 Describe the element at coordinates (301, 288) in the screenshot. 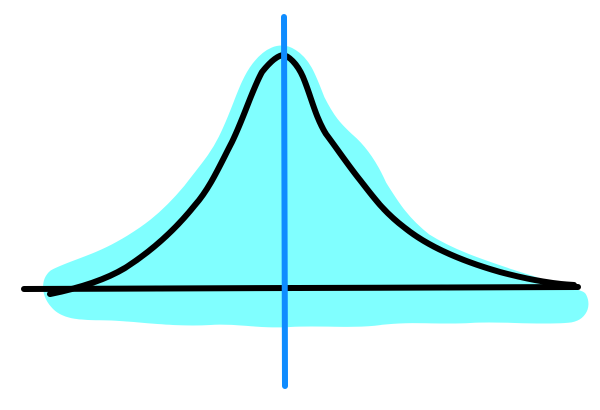

I see `horizontal-baseline` at that location.